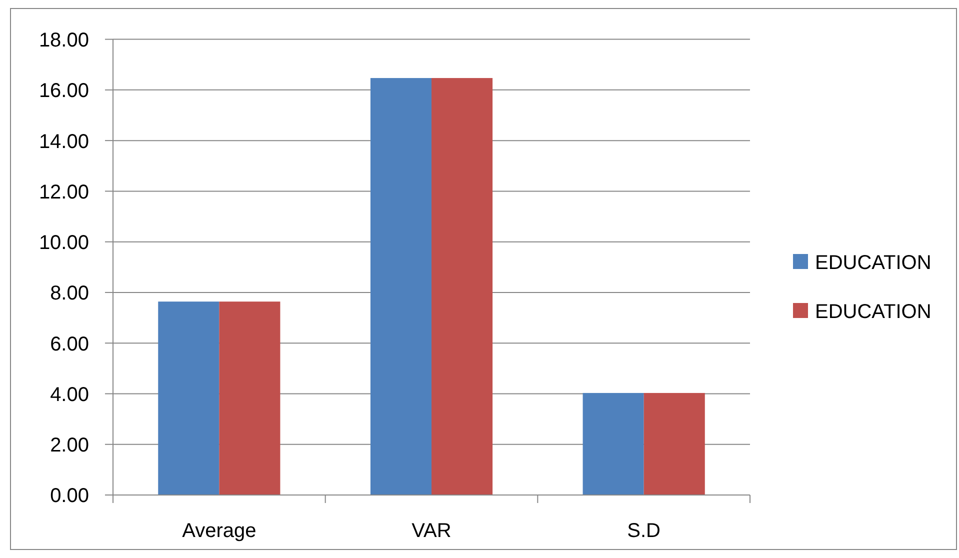  I want to click on y-tick-label: 10.00, so click(63, 243).